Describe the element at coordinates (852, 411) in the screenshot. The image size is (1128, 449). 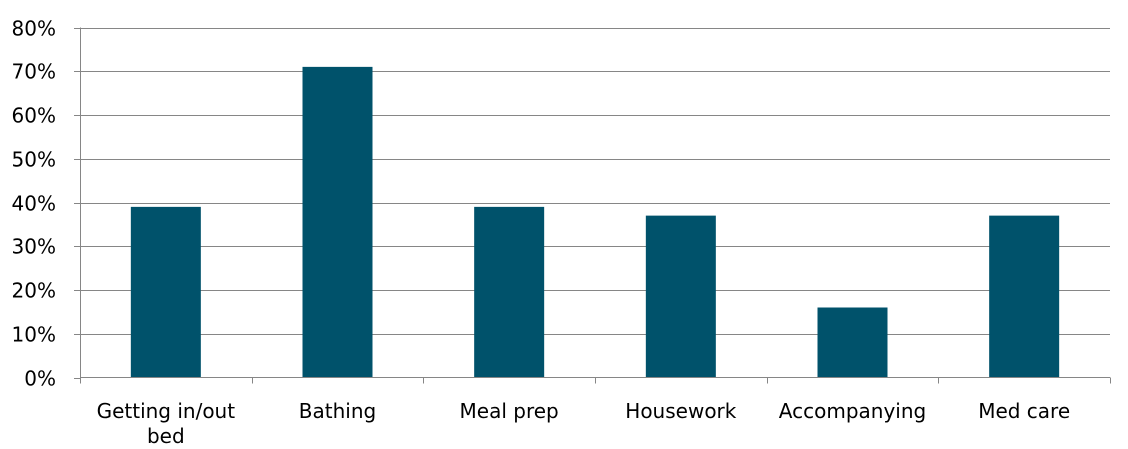
I see `x-tick-label: Accompanying` at that location.